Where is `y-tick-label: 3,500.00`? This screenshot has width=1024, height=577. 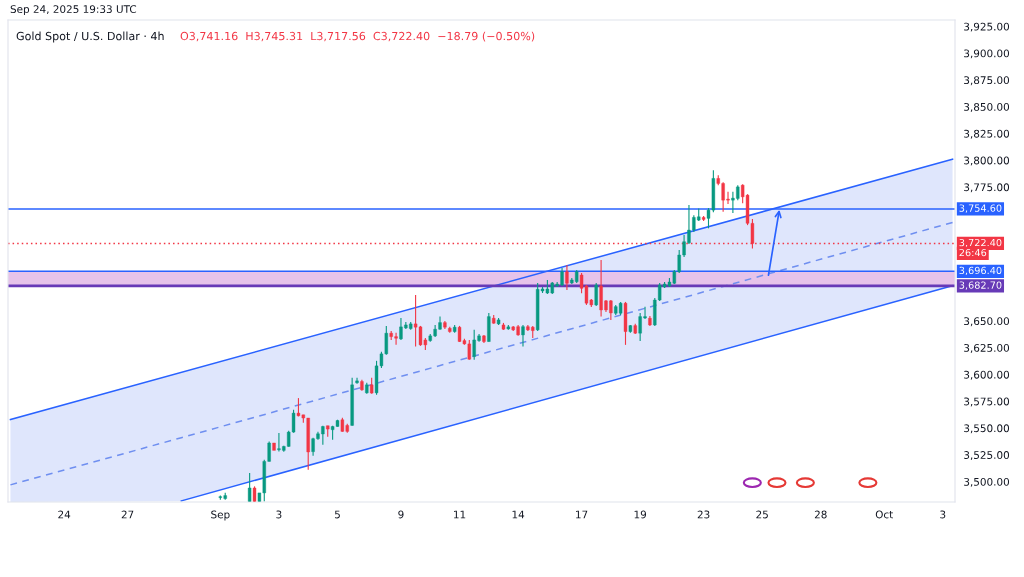
y-tick-label: 3,500.00 is located at coordinates (987, 482).